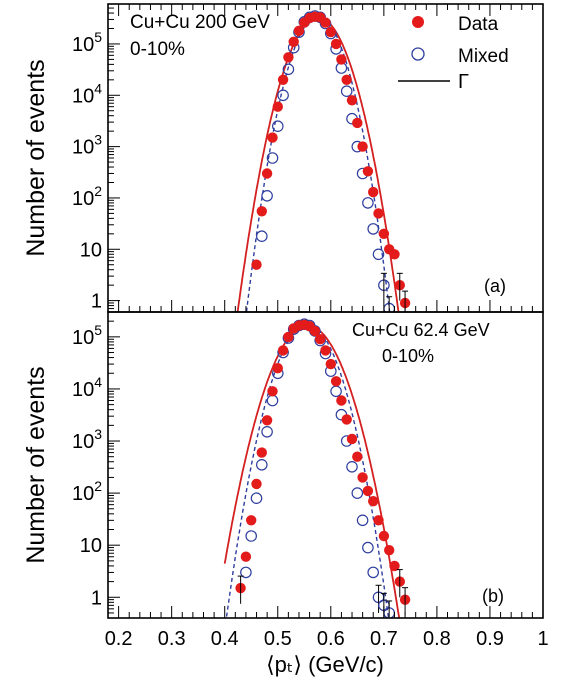 The image size is (562, 687). I want to click on legend-data-label: Data, so click(478, 24).